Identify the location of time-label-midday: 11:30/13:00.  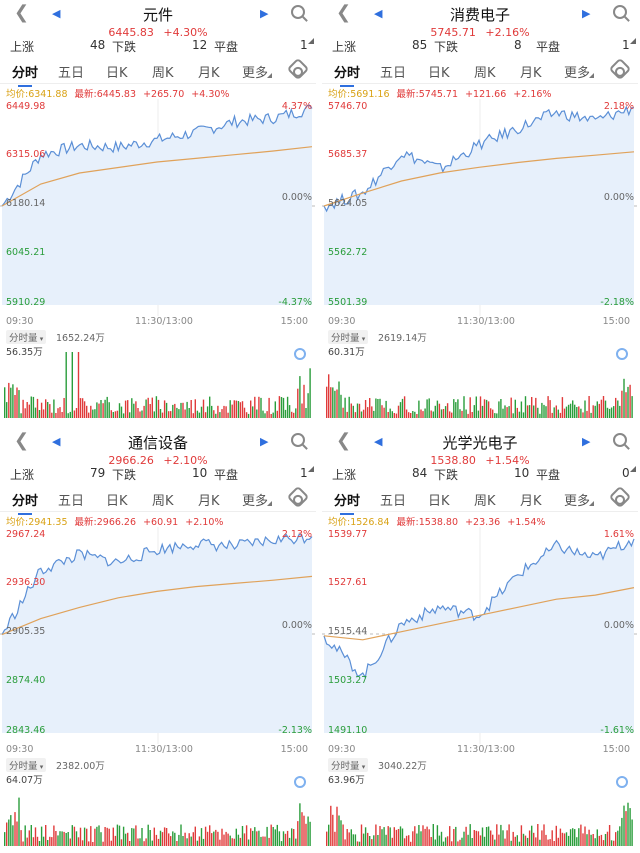
(164, 749).